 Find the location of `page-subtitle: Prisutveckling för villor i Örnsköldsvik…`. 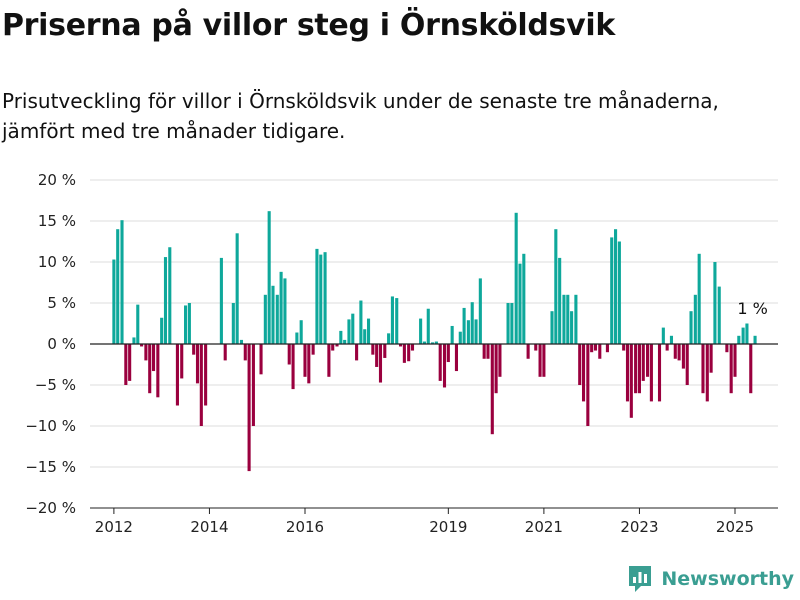

page-subtitle: Prisutveckling för villor i Örnsköldsvik… is located at coordinates (360, 116).